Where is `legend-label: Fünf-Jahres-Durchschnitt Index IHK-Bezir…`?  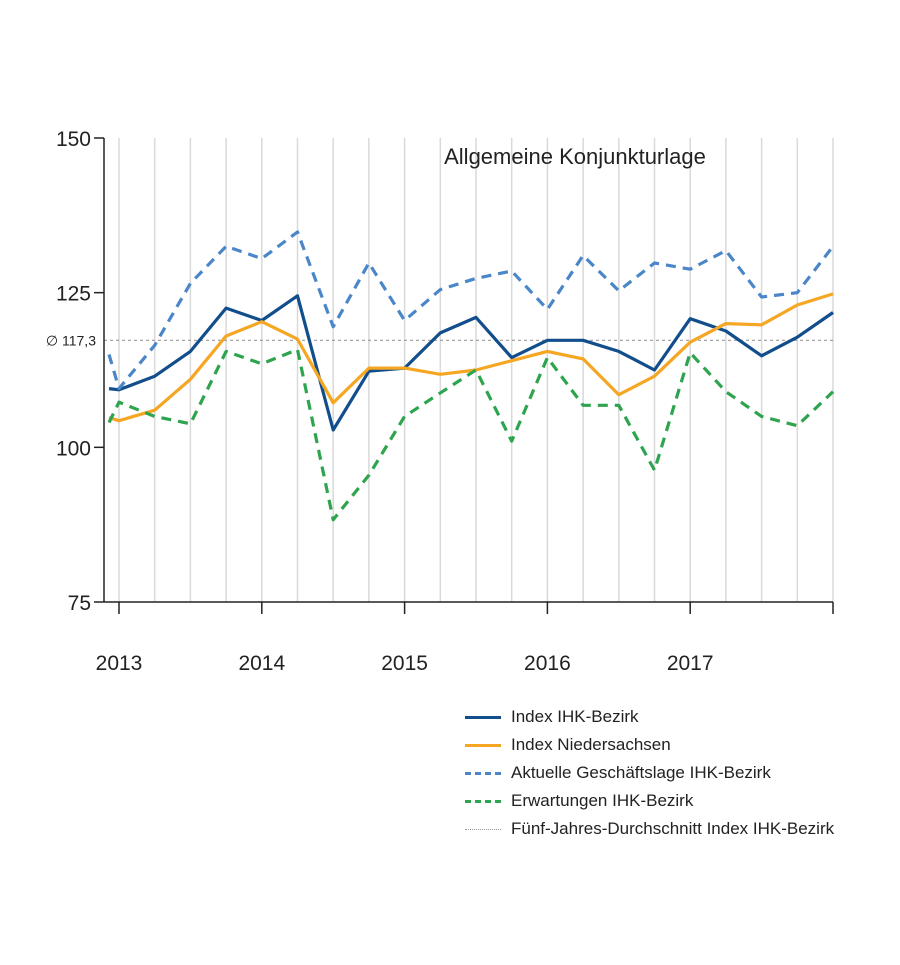
legend-label: Fünf-Jahres-Durchschnitt Index IHK-Bezir… is located at coordinates (673, 828).